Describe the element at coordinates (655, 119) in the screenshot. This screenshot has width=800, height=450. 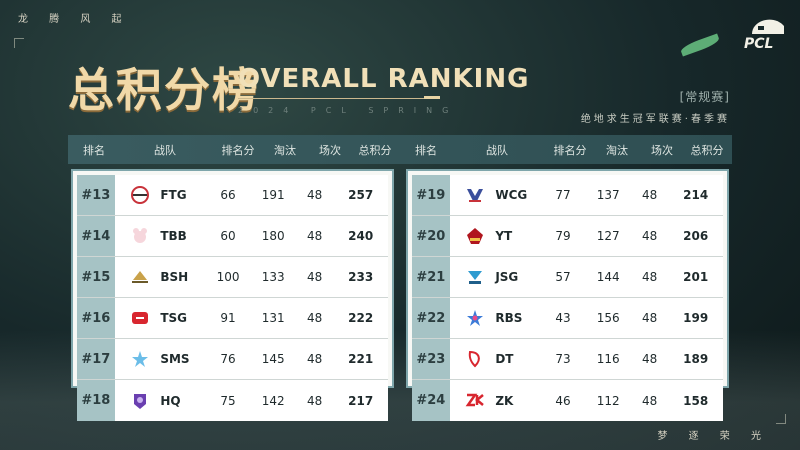
I see `league-label: 绝地求生冠军联赛·春季赛` at that location.